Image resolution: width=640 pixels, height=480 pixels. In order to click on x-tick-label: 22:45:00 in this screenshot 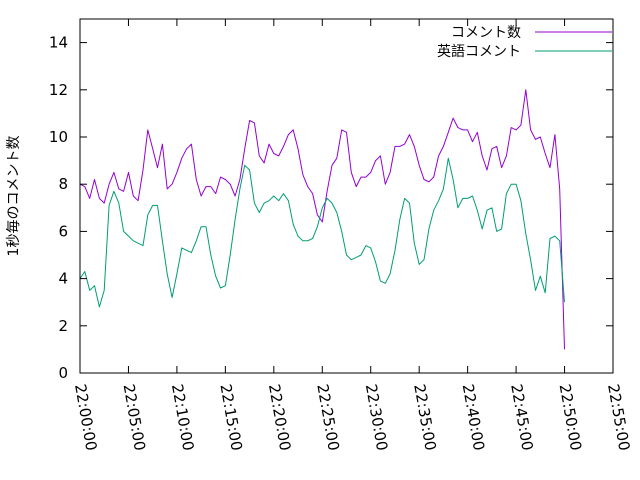, I will do `click(521, 417)`.